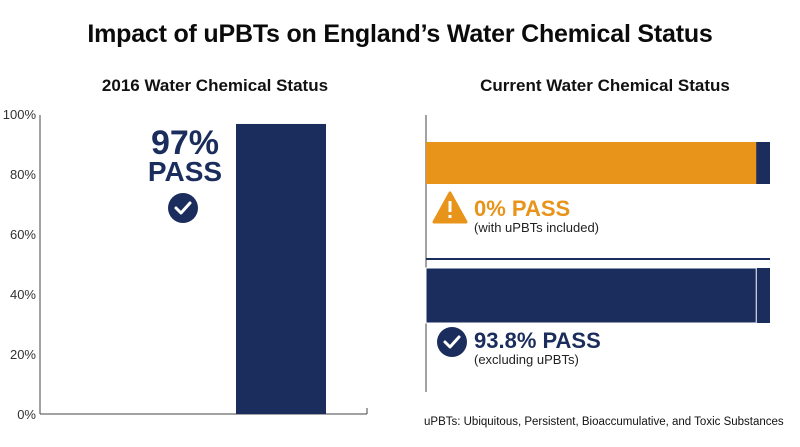  What do you see at coordinates (22, 174) in the screenshot?
I see `y-tick-label: 80%` at bounding box center [22, 174].